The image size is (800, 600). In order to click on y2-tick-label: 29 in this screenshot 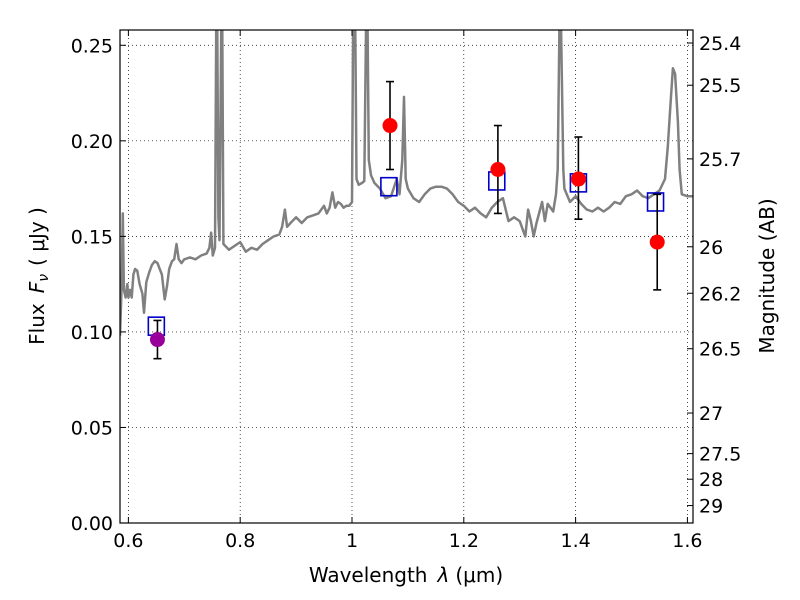, I will do `click(711, 507)`.